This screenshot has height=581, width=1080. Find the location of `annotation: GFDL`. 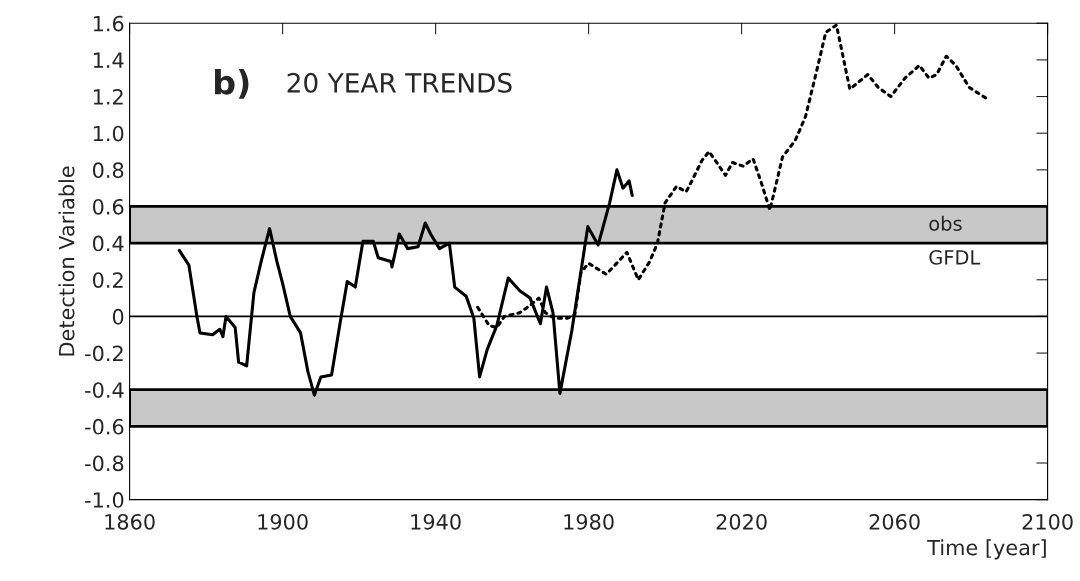

annotation: GFDL is located at coordinates (955, 257).